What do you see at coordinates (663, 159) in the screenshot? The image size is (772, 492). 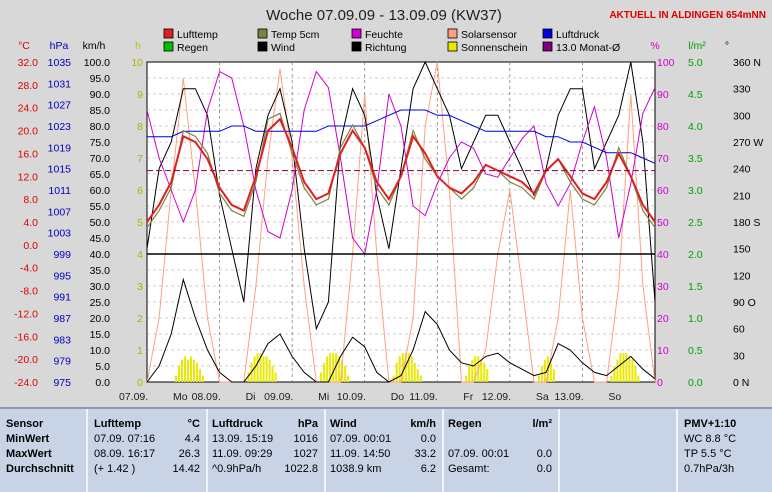 I see `humidity-tick-label: 70` at bounding box center [663, 159].